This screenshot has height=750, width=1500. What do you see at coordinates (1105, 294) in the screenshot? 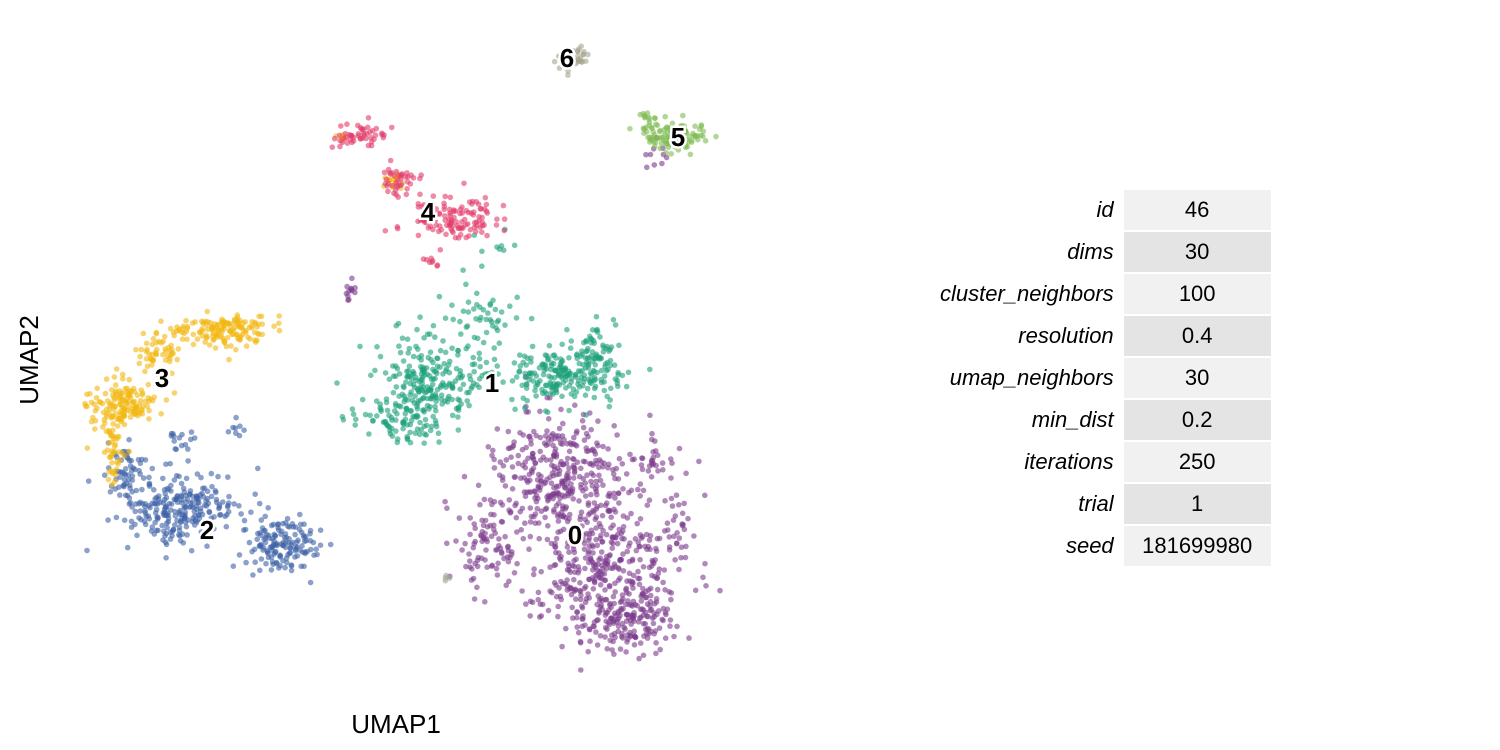
I see `param-row-cluster-neighbors: cluster_neighbors 100` at bounding box center [1105, 294].